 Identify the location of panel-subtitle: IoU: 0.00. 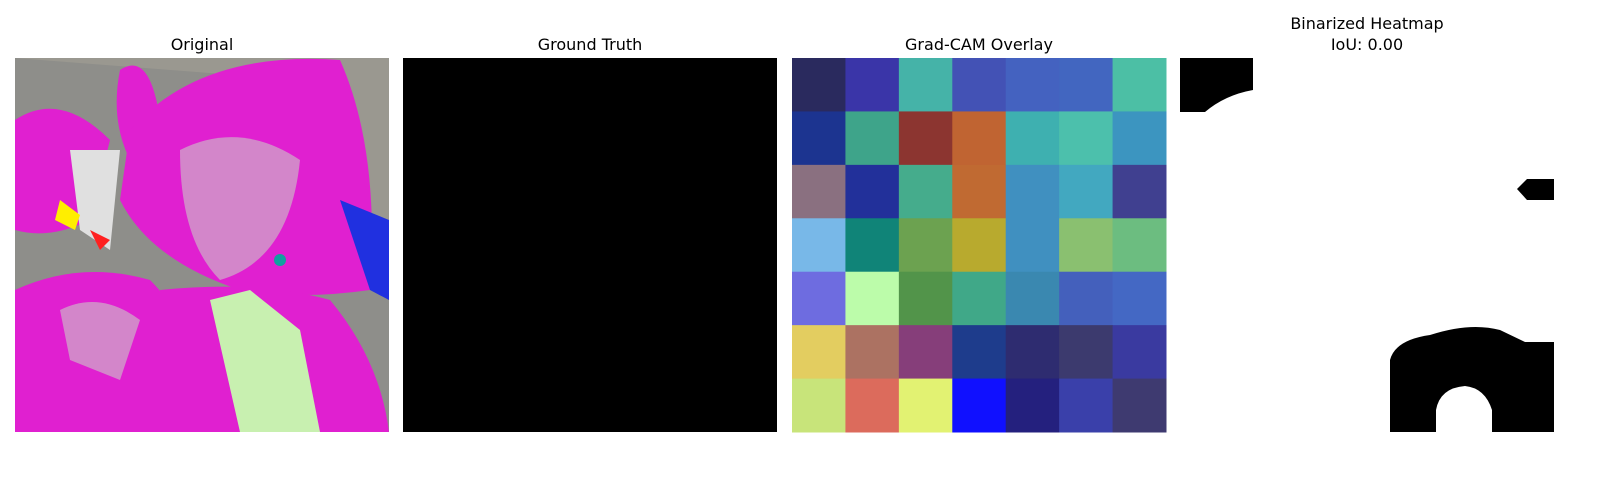
(1367, 44).